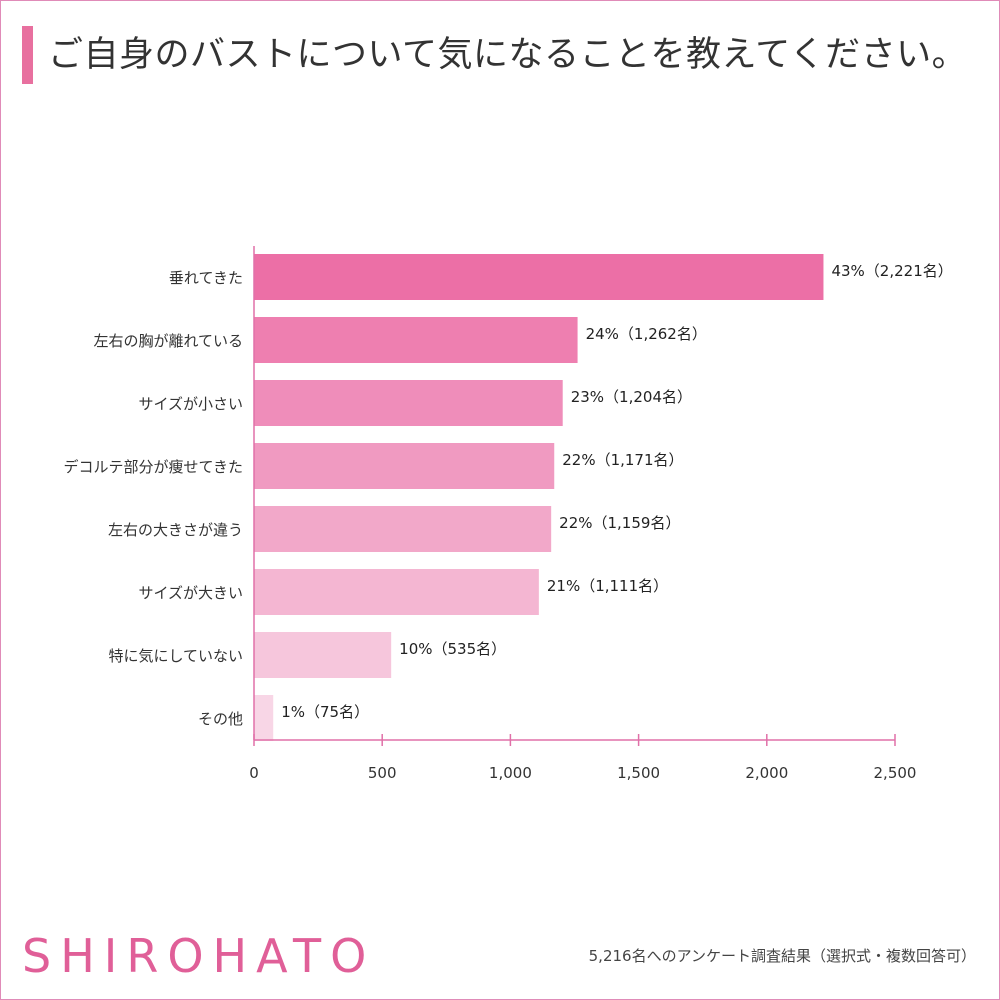 The image size is (1000, 1000). Describe the element at coordinates (220, 719) in the screenshot. I see `category-label: その他` at that location.